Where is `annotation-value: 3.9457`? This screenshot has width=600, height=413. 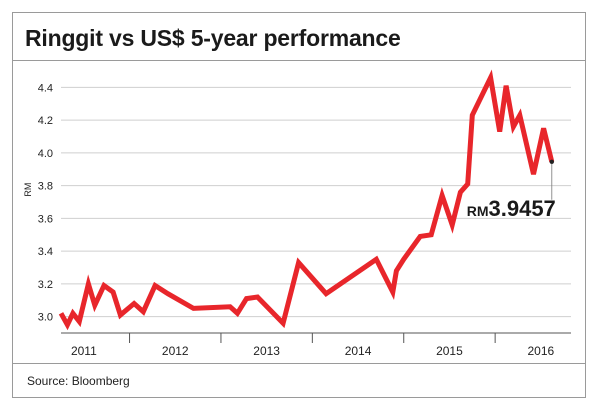 annotation-value: 3.9457 is located at coordinates (522, 208).